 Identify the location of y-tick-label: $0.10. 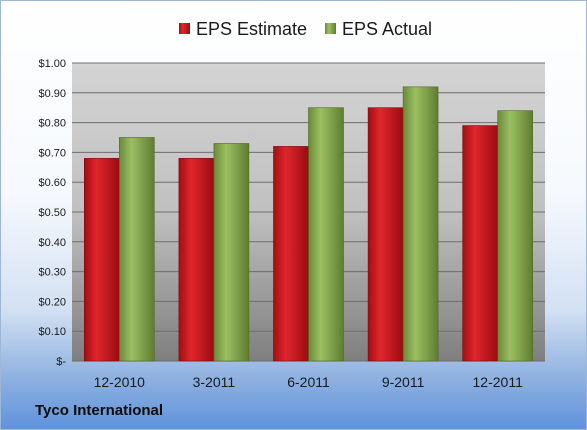
(52, 332).